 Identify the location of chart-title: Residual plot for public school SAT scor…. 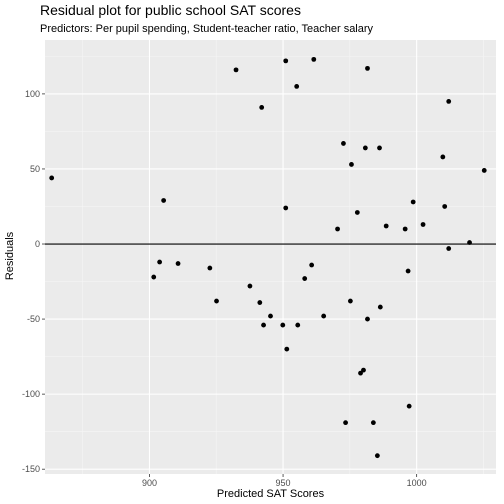
(170, 10).